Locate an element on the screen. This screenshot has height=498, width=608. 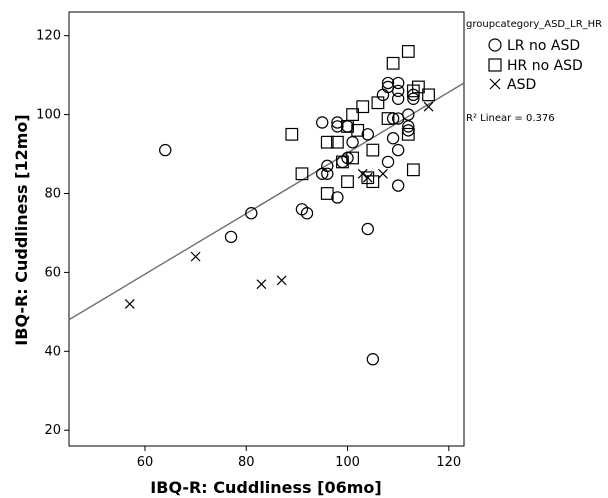
x-axis-title: IBQ-R: Cuddliness [06mo] is located at coordinates (265, 487).